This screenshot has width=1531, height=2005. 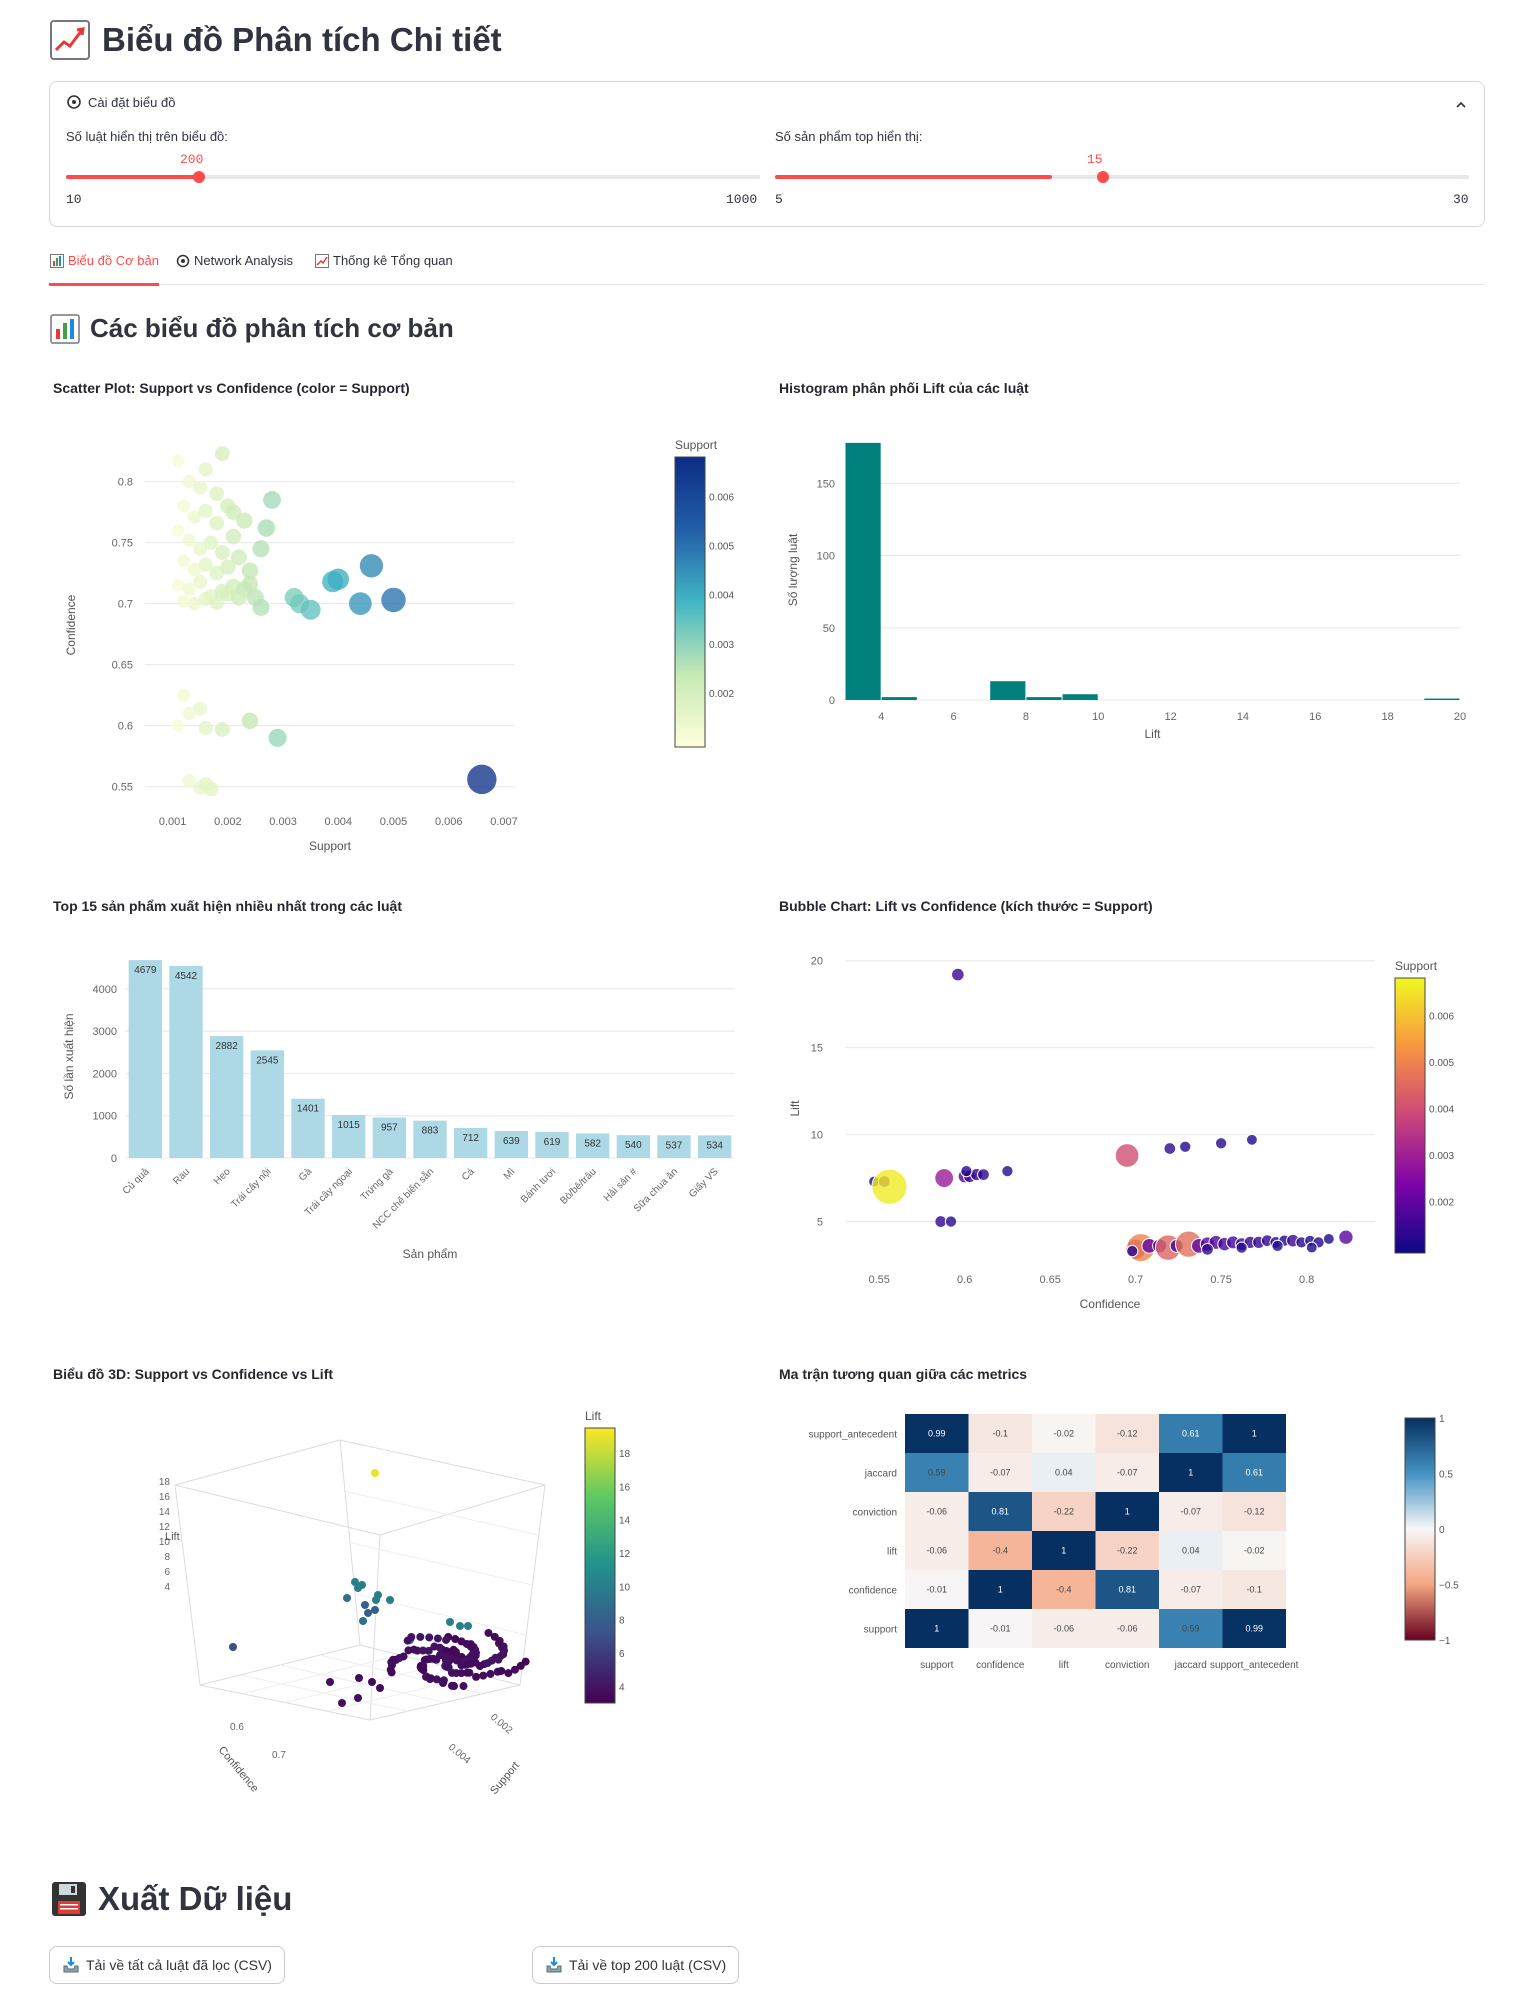 What do you see at coordinates (636, 1965) in the screenshot?
I see `download-top-rules-button: Tải về top 200 luật (CSV)` at bounding box center [636, 1965].